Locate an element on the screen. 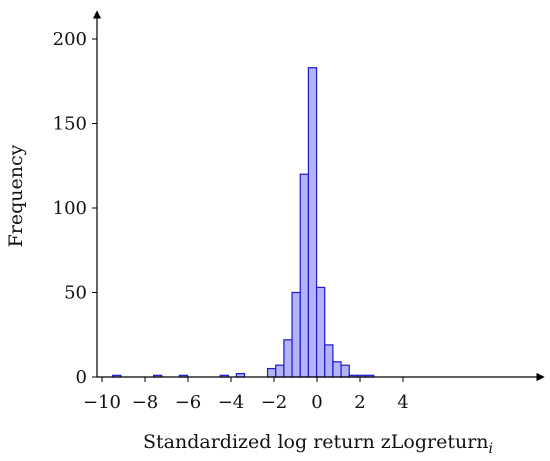  x-axis-label-main: Standardized log return zLogreturn is located at coordinates (316, 442).